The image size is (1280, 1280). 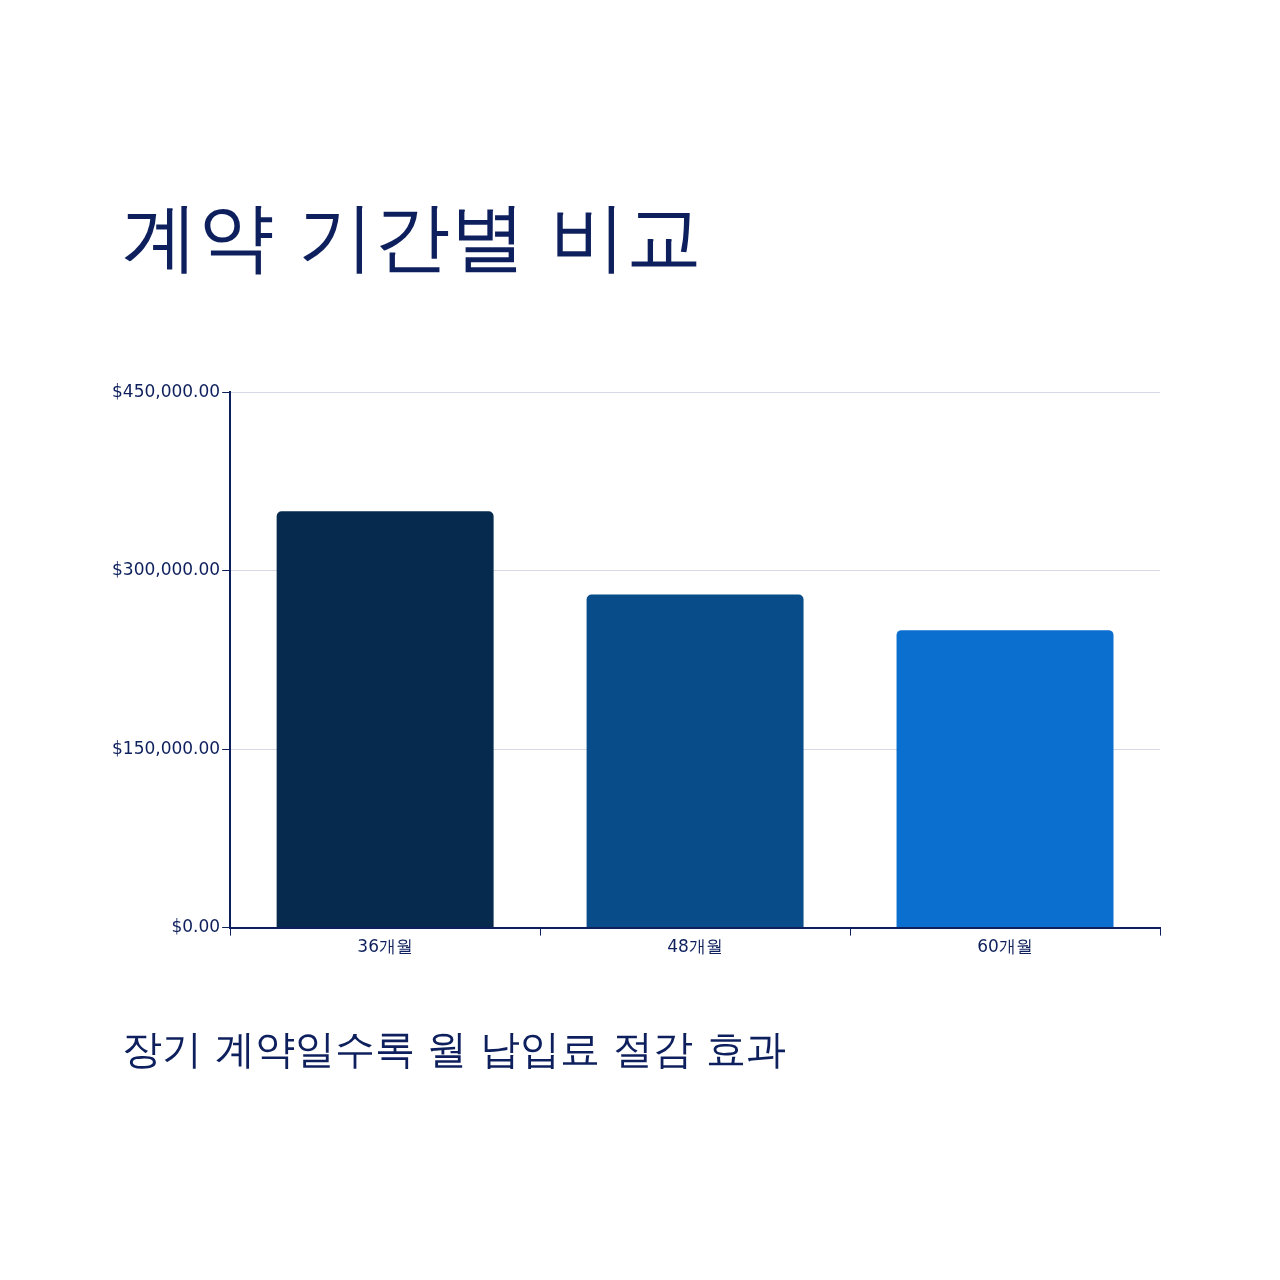 I want to click on y-tick-label: $0.00, so click(x=196, y=926).